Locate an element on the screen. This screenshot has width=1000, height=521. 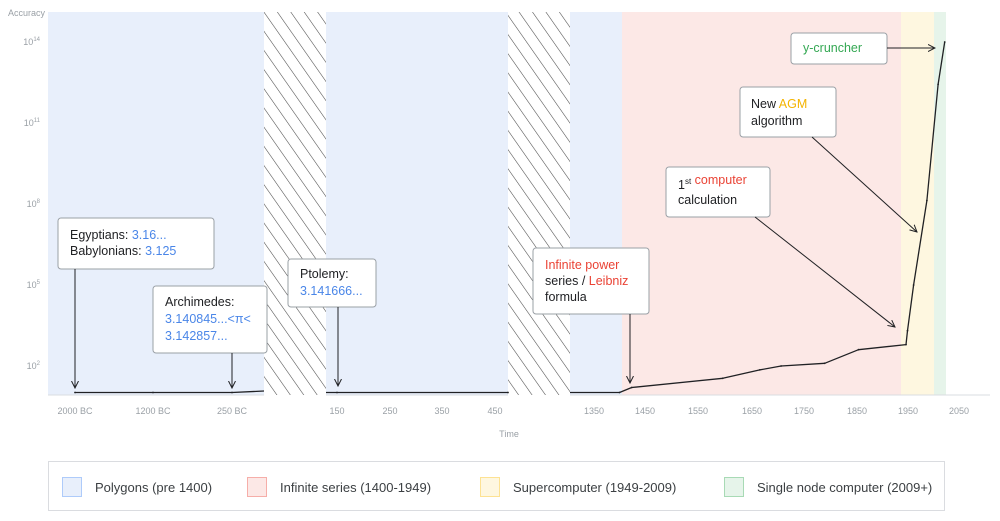
legend-label: Supercomputer (1949-2009) is located at coordinates (595, 487).